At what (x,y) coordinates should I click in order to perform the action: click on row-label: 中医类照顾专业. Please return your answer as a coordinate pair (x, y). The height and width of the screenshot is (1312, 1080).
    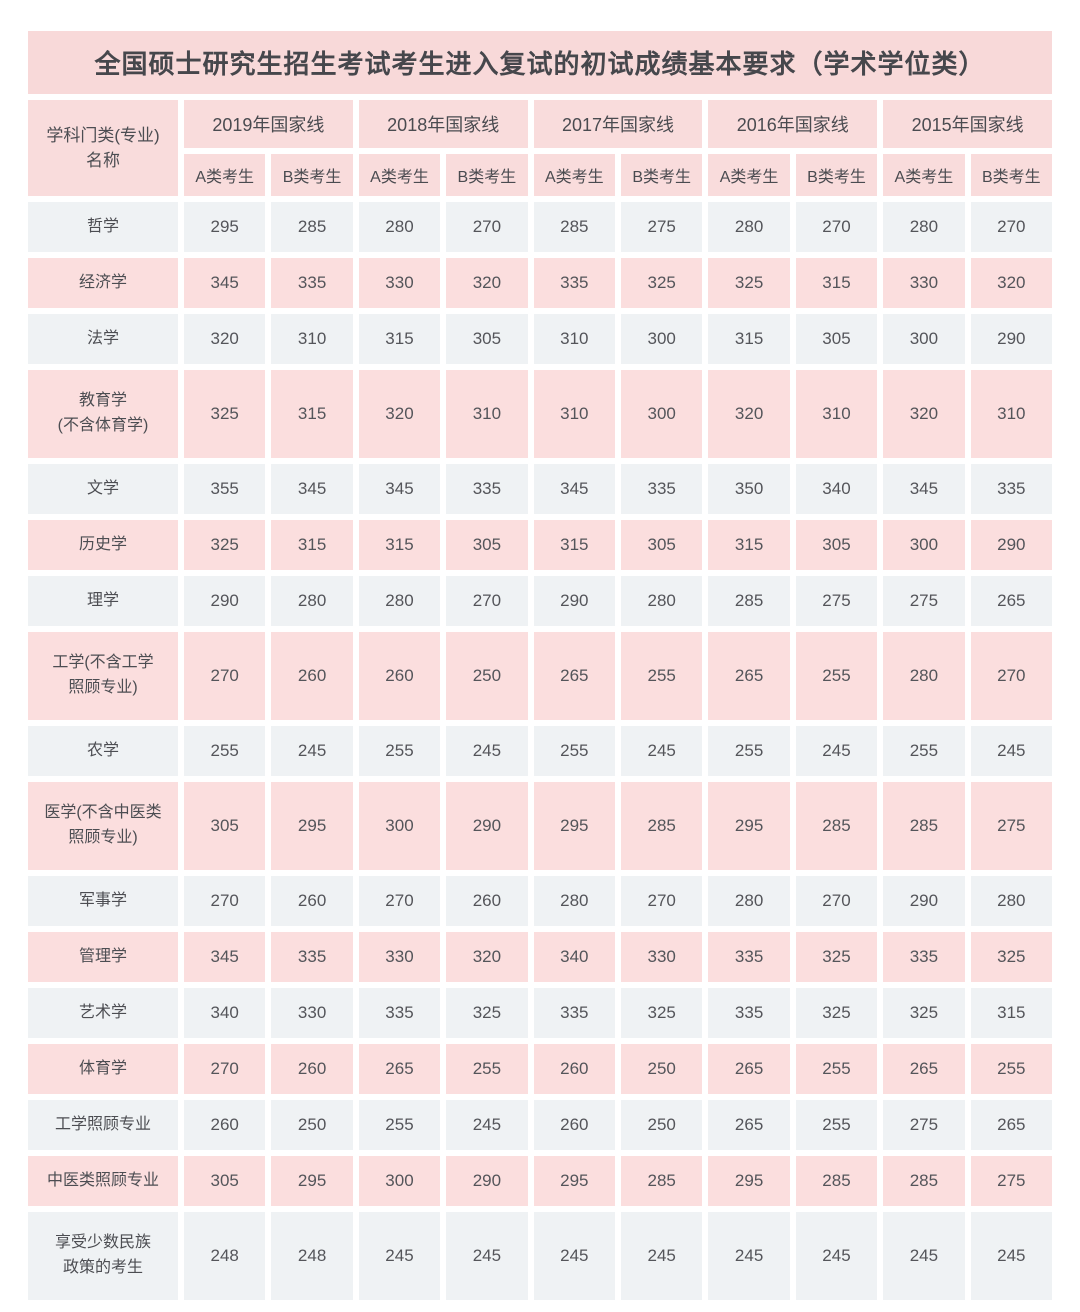
    Looking at the image, I should click on (103, 1181).